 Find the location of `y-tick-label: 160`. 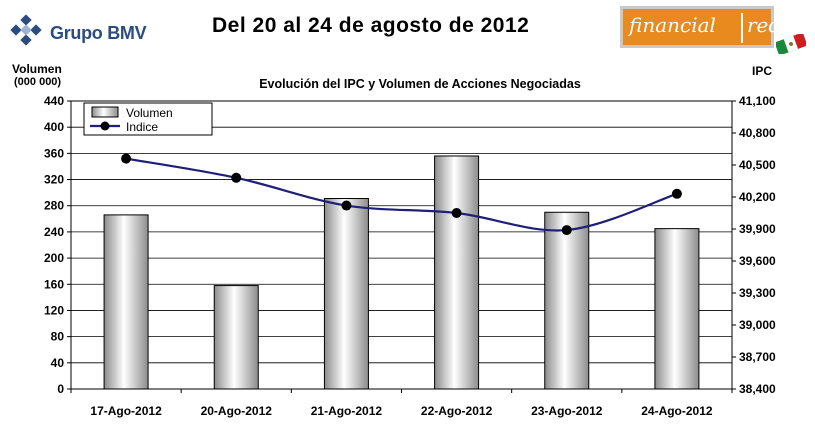

y-tick-label: 160 is located at coordinates (54, 284).